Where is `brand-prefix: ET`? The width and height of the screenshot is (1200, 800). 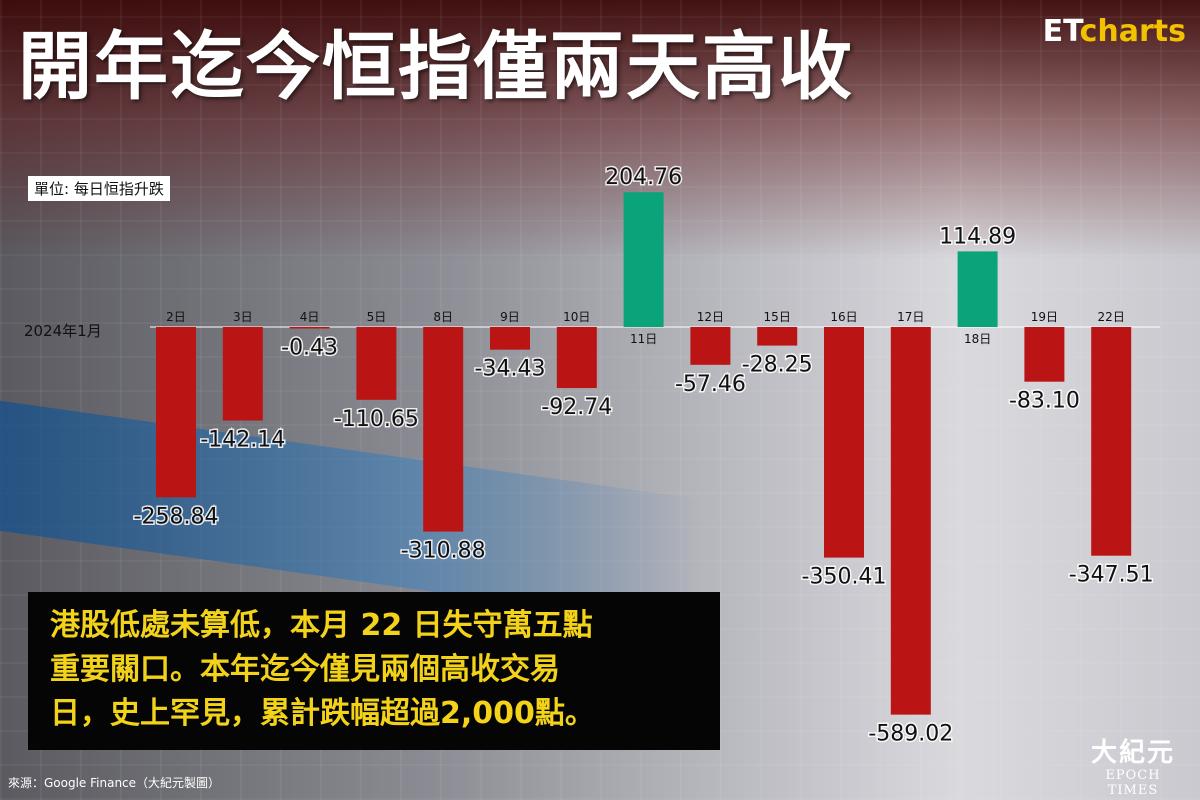 brand-prefix: ET is located at coordinates (1061, 31).